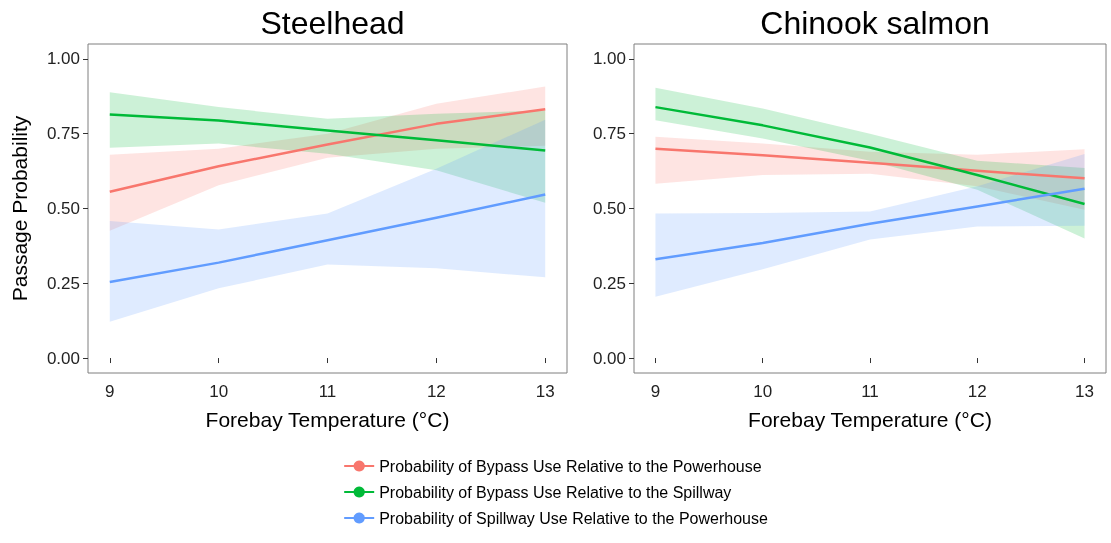  What do you see at coordinates (573, 518) in the screenshot?
I see `legend-label: Probability of Spillway Use Relative to the Powerhouse` at bounding box center [573, 518].